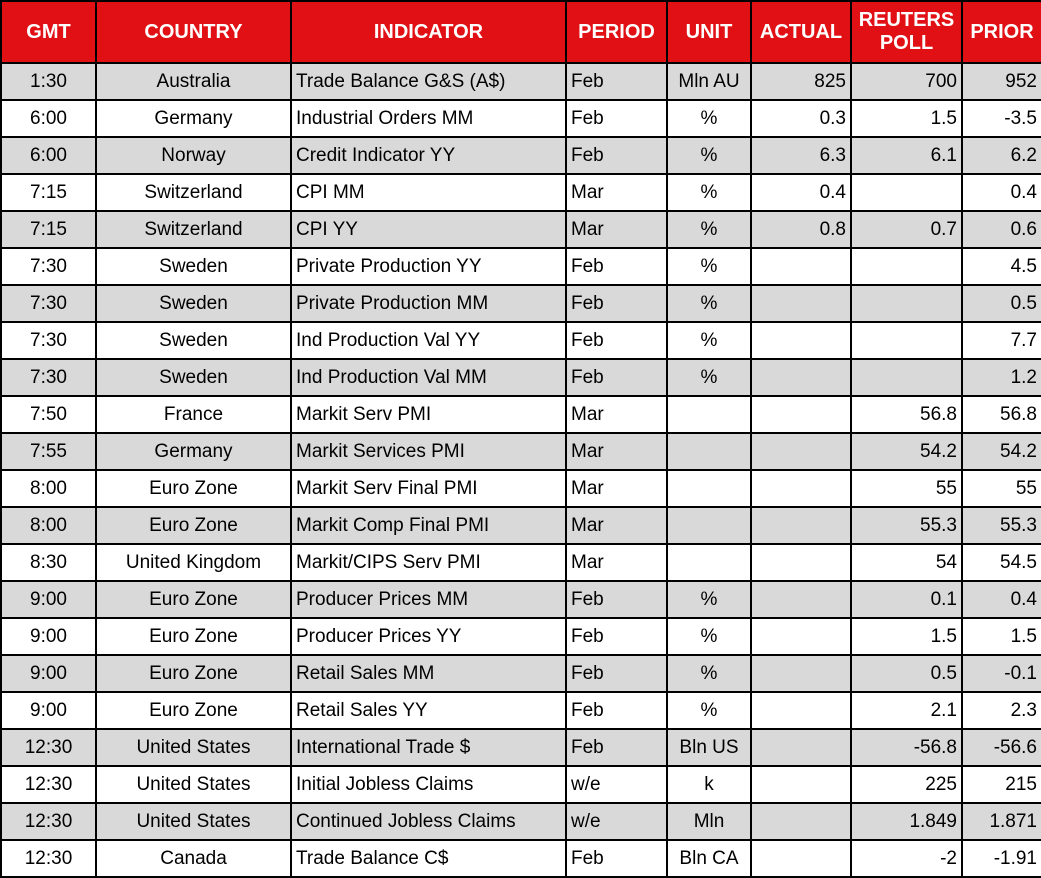  Describe the element at coordinates (1001, 784) in the screenshot. I see `cell-prior: 215` at that location.